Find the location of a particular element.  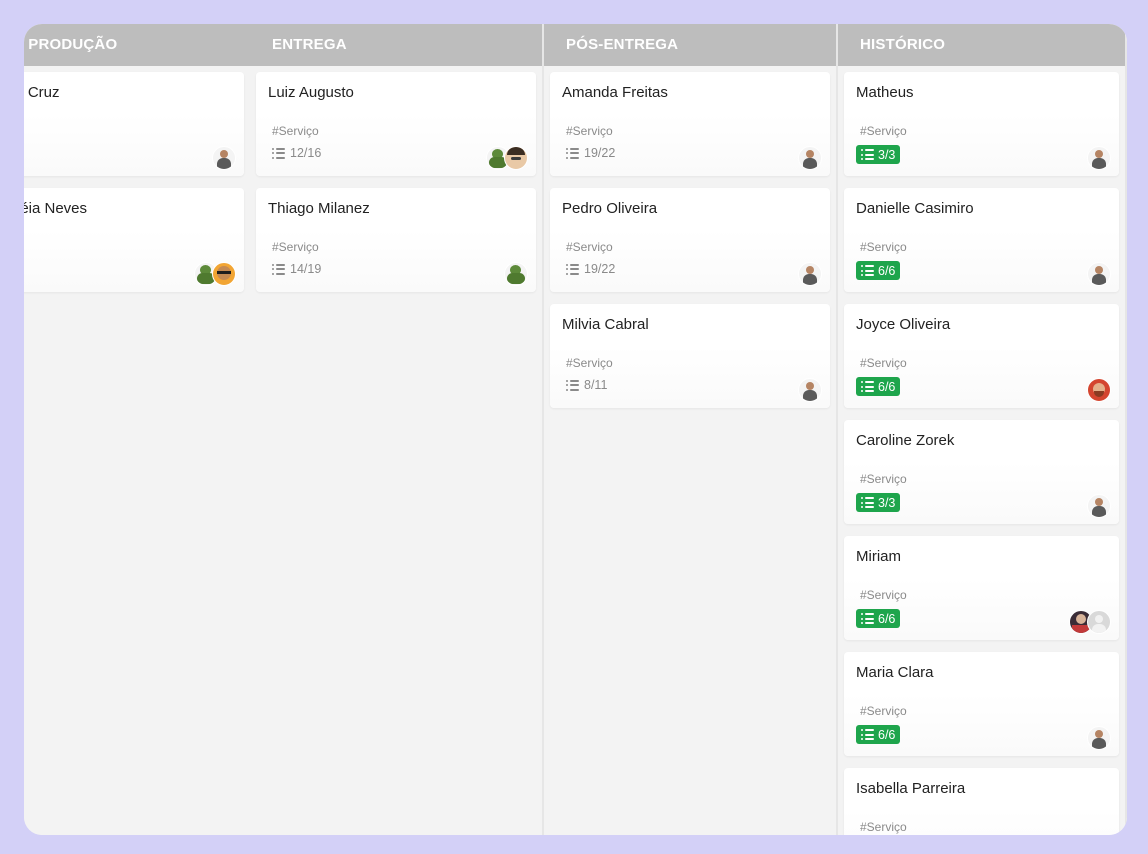

checklist-progress: 12/16 is located at coordinates (296, 153).